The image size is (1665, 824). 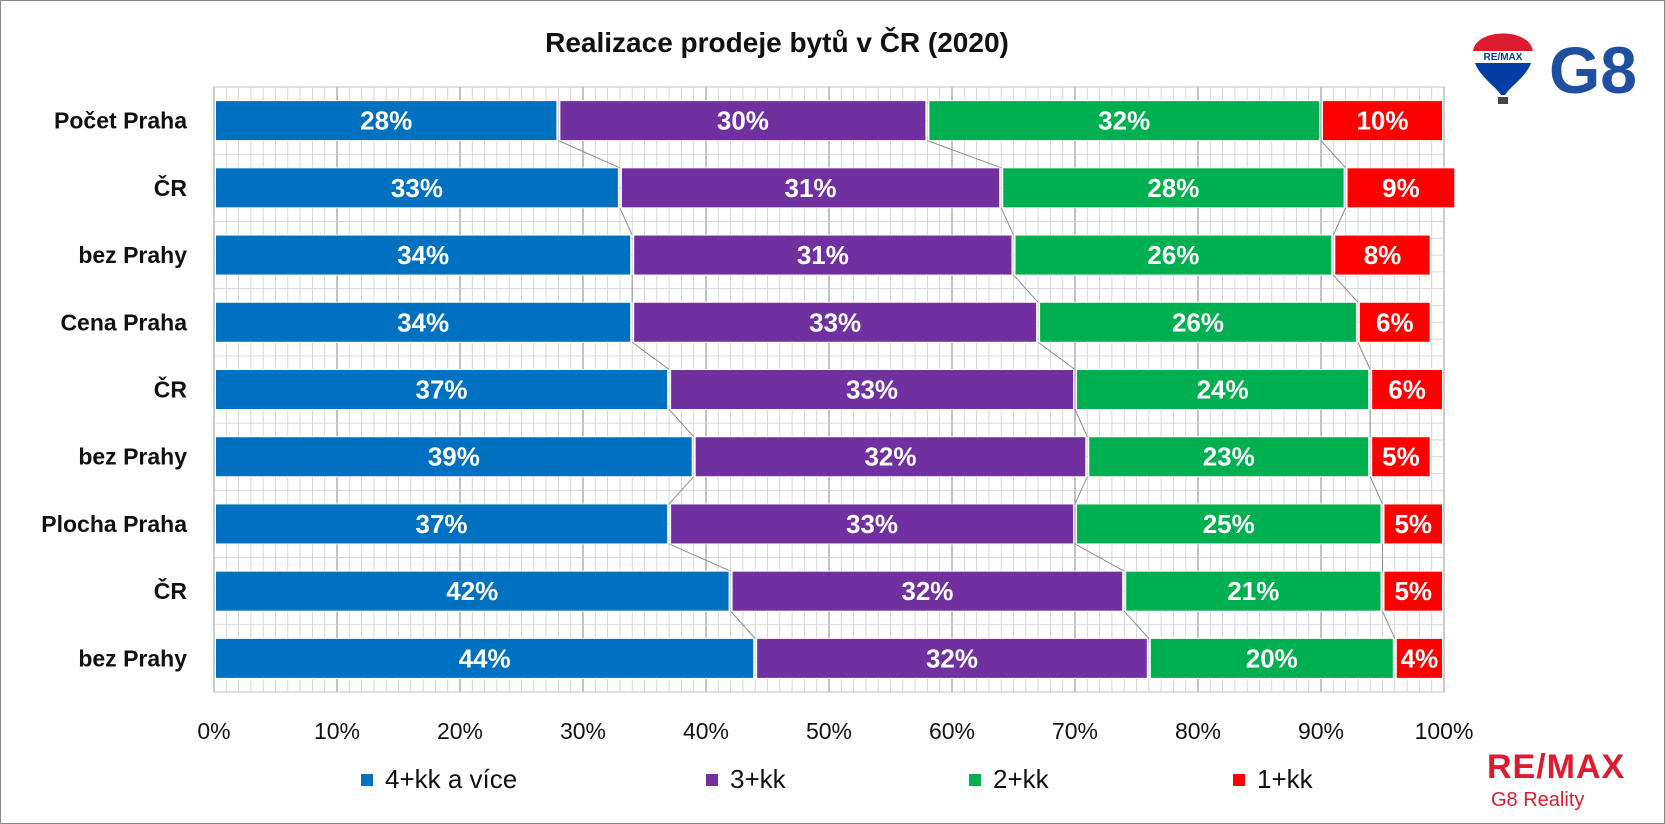 What do you see at coordinates (743, 121) in the screenshot?
I see `data-label: 30%` at bounding box center [743, 121].